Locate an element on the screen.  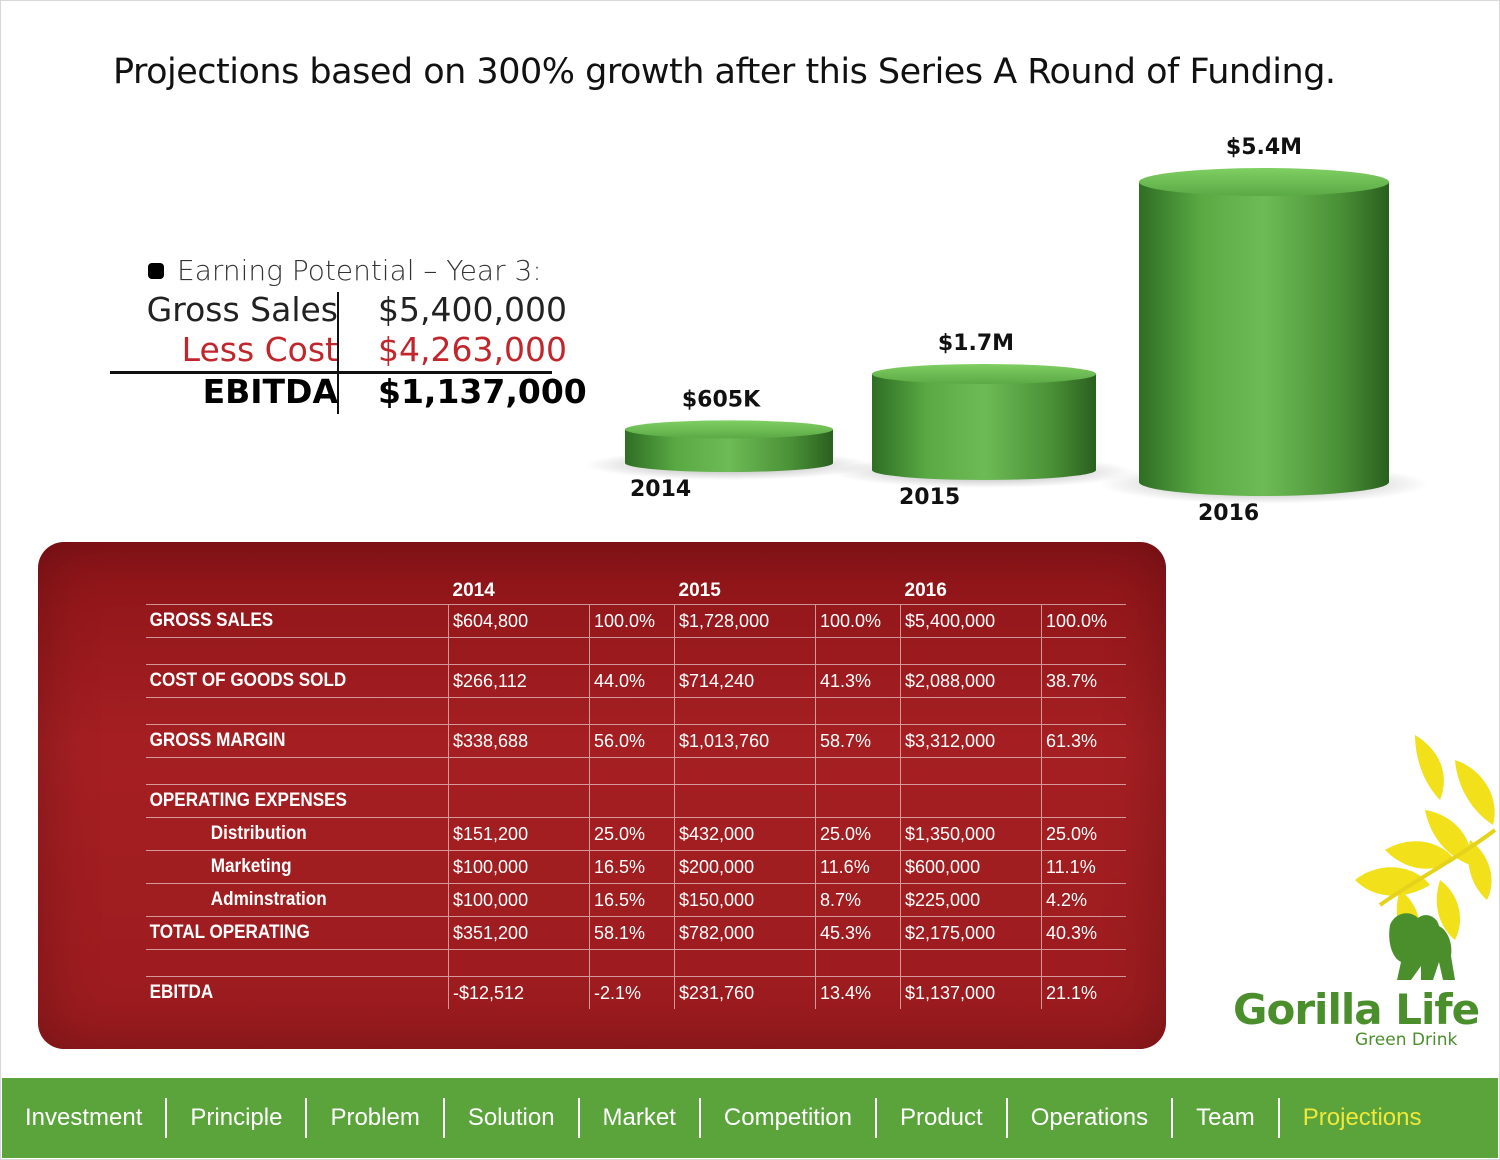
percent-cell: 58.7% is located at coordinates (858, 741).